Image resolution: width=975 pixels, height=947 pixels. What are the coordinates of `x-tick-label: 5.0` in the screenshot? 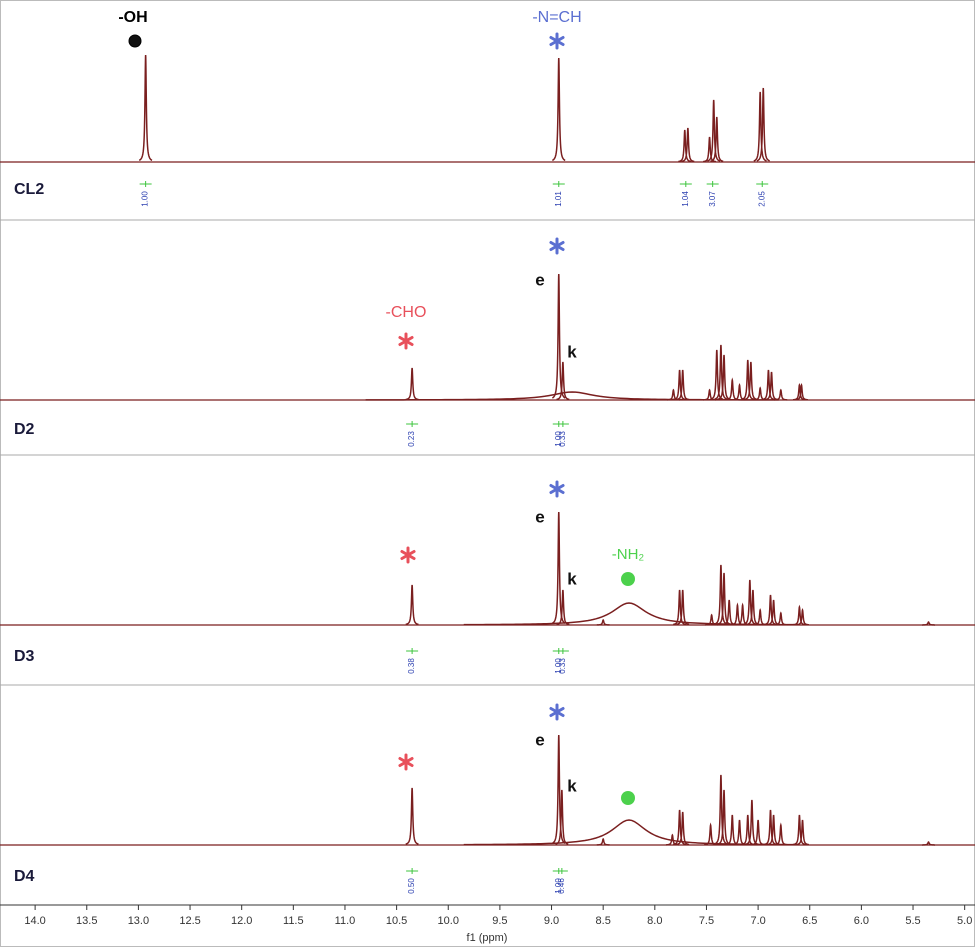 It's located at (964, 921).